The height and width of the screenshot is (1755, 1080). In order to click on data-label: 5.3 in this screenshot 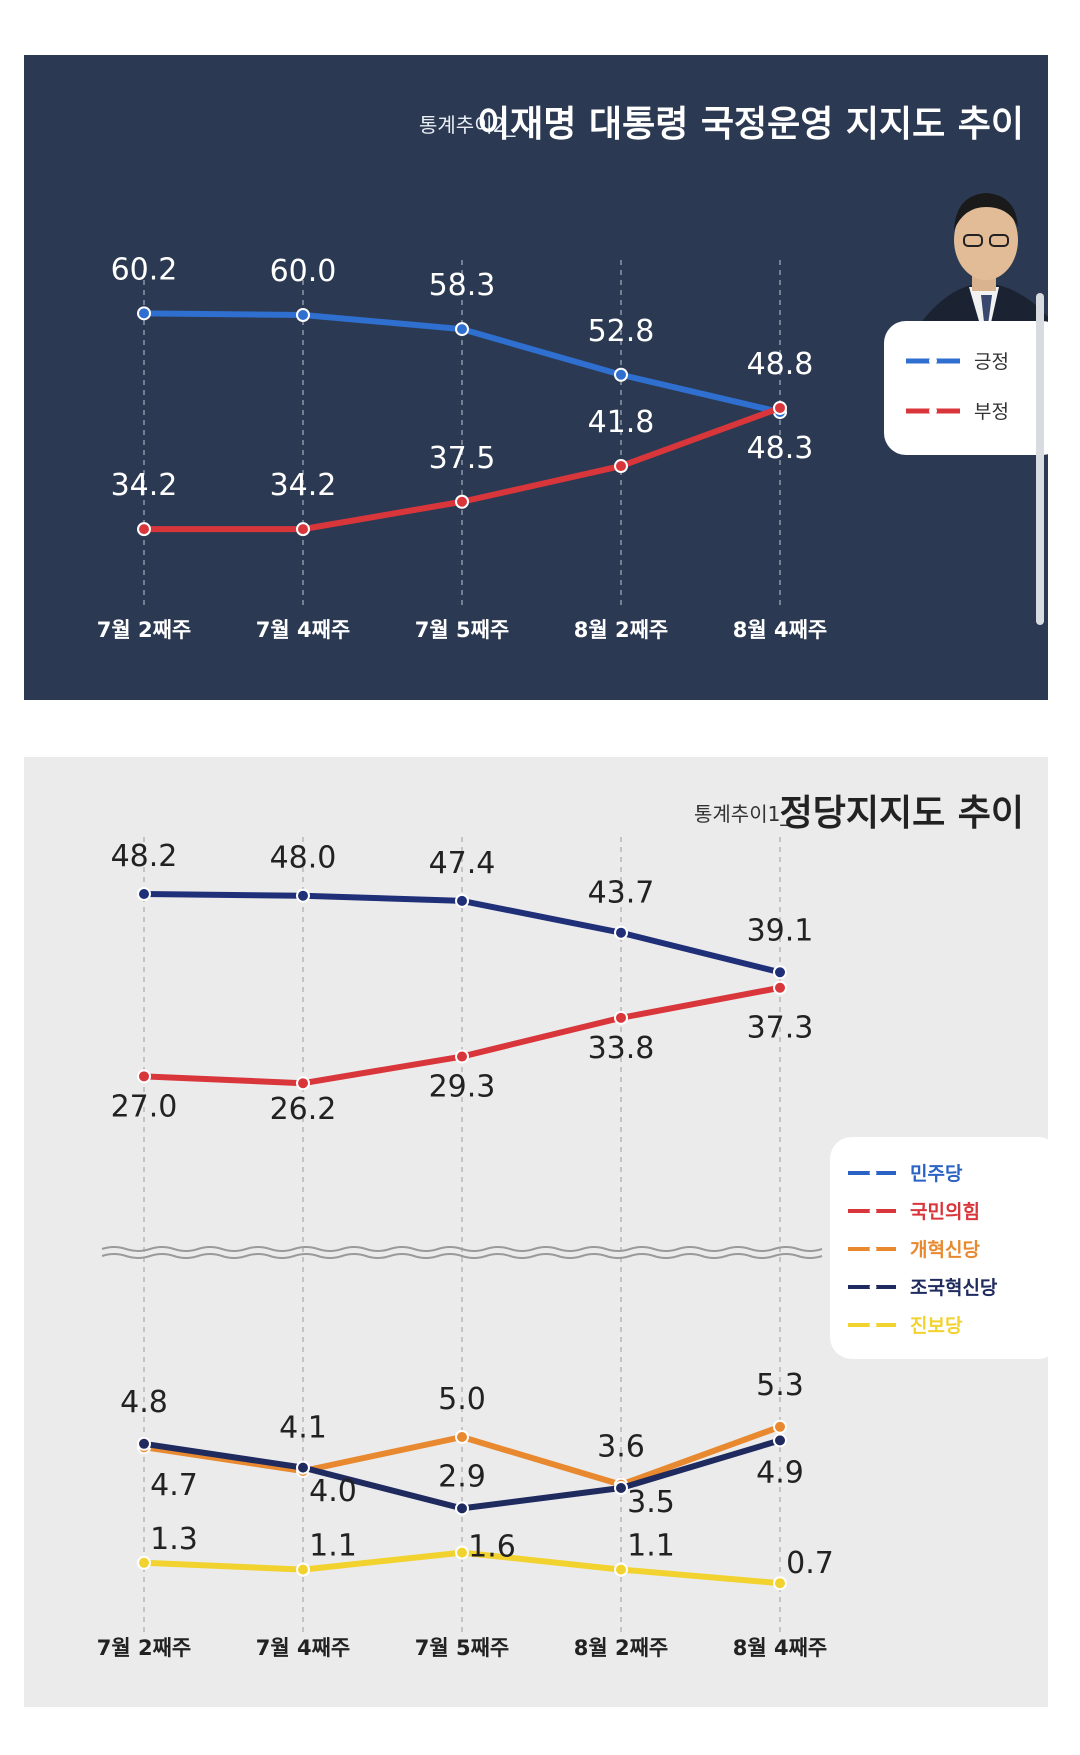, I will do `click(780, 1385)`.